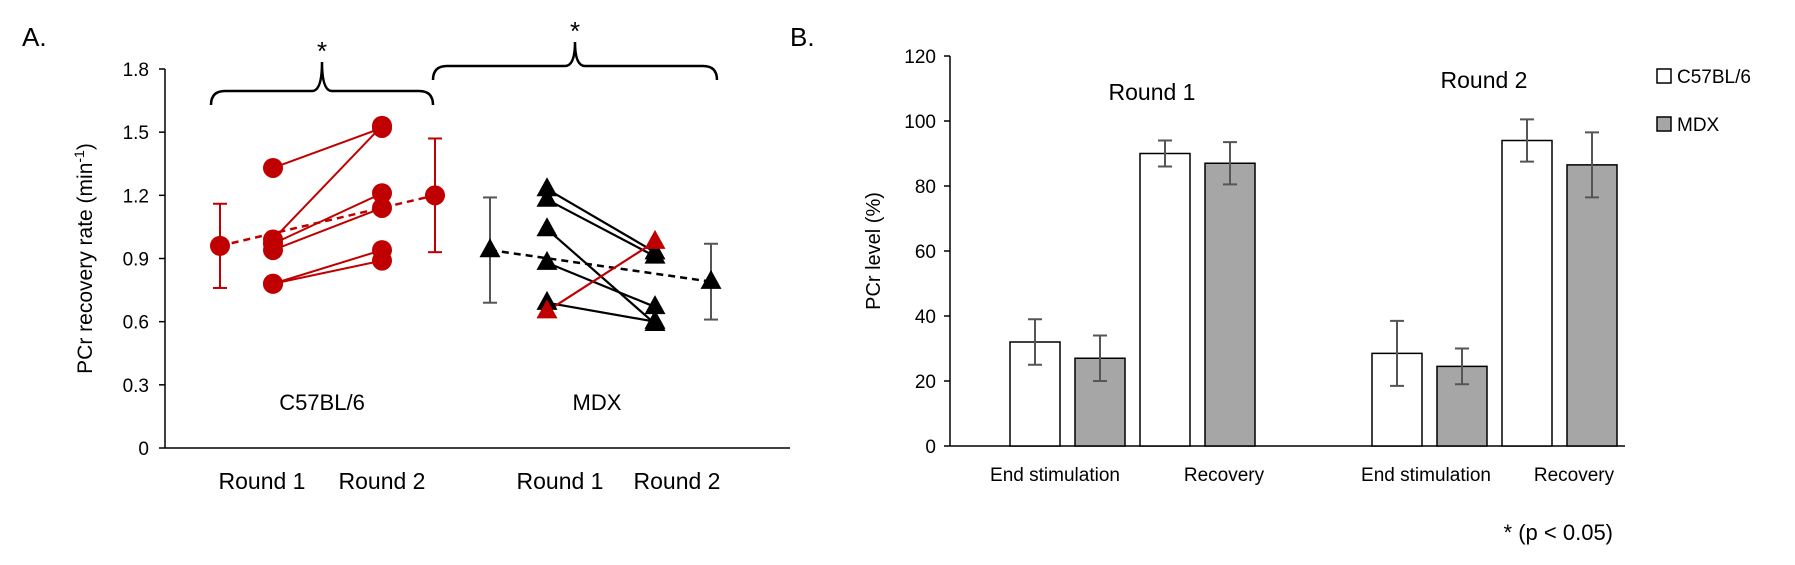 Image resolution: width=1795 pixels, height=565 pixels. I want to click on y-tick-label-b: 20, so click(925, 382).